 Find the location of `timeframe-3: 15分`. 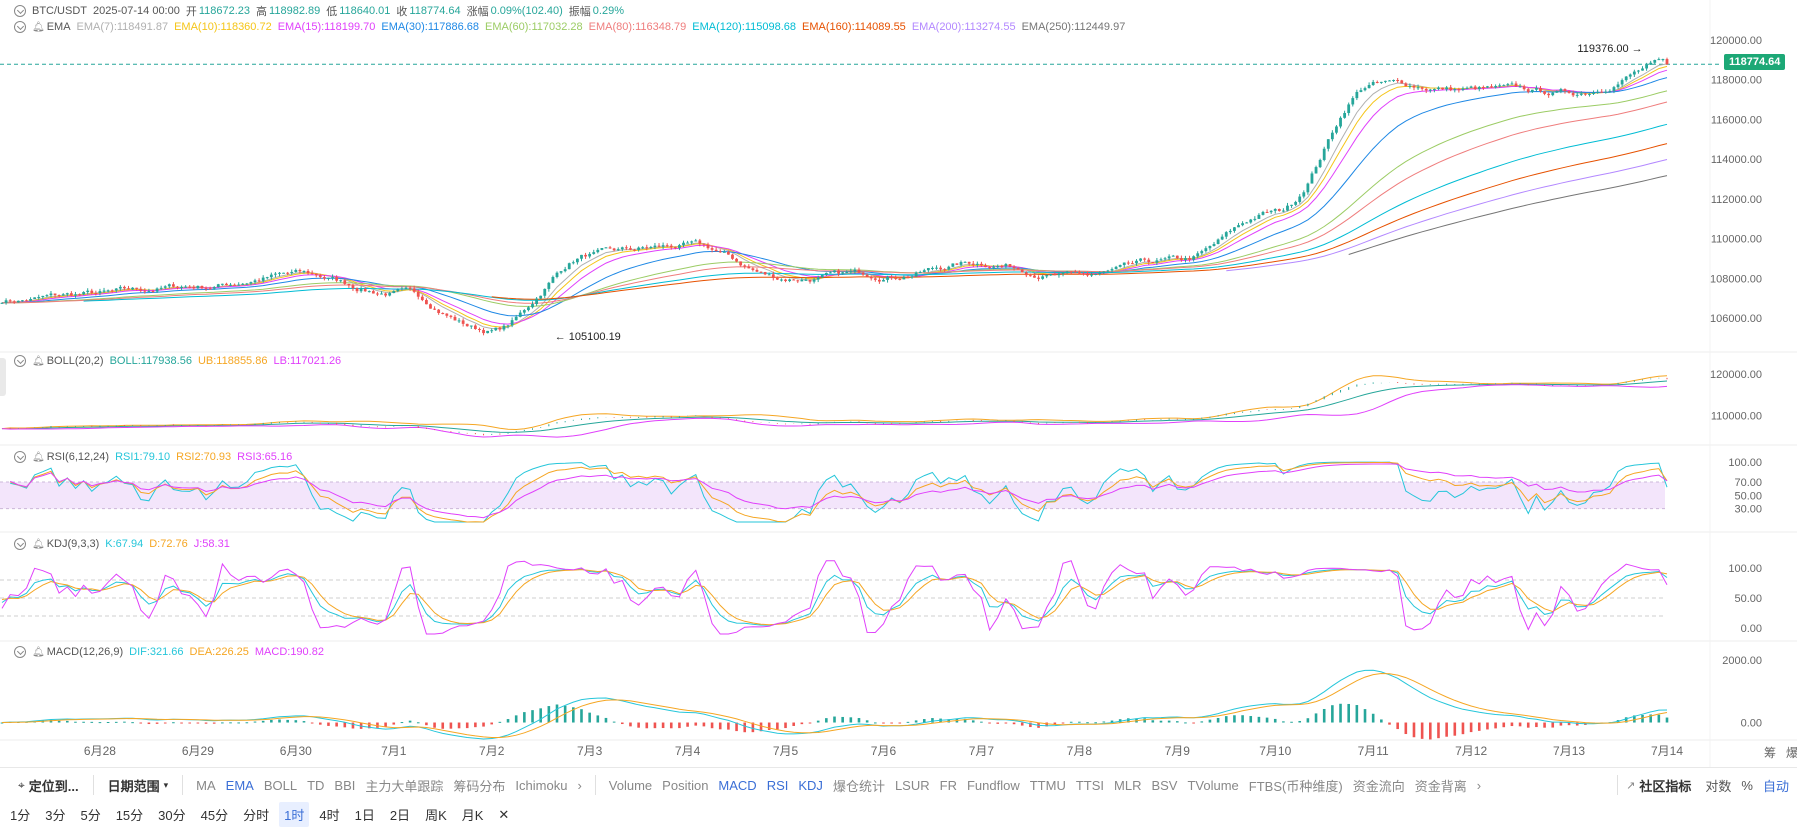

timeframe-3: 15分 is located at coordinates (129, 815).